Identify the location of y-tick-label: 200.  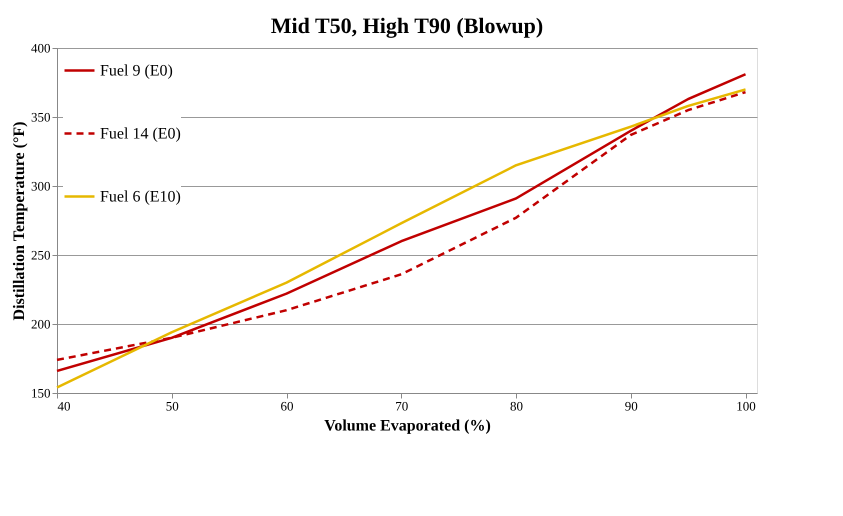
(40, 324).